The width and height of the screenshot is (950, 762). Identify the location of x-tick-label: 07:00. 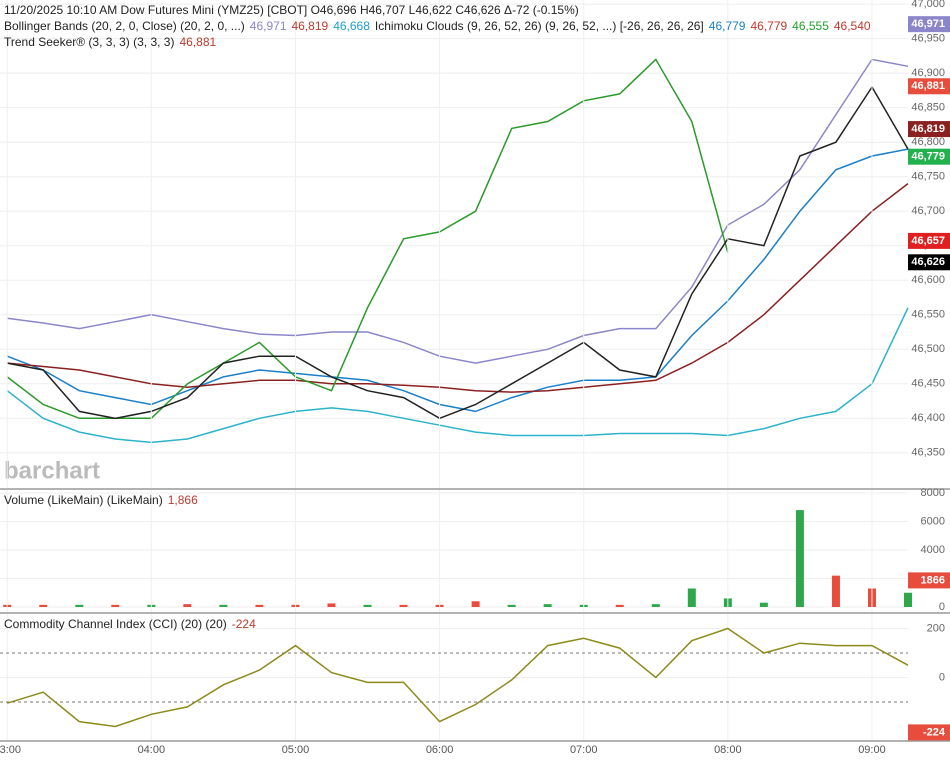
(584, 750).